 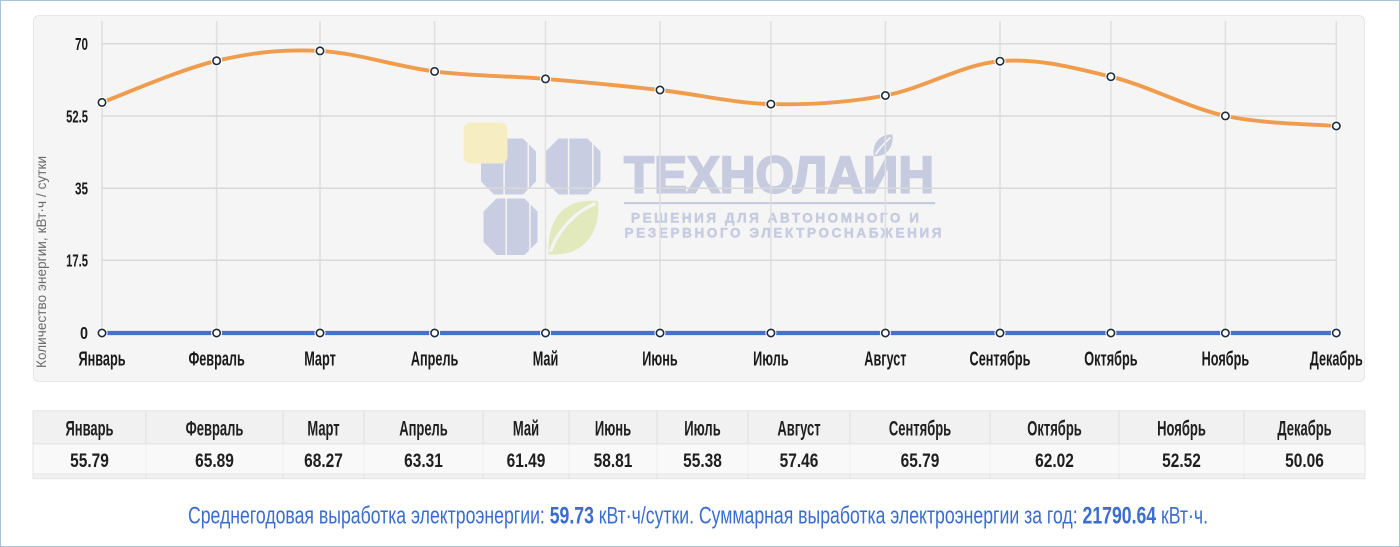 I want to click on svg-text: 61.49, so click(x=526, y=461).